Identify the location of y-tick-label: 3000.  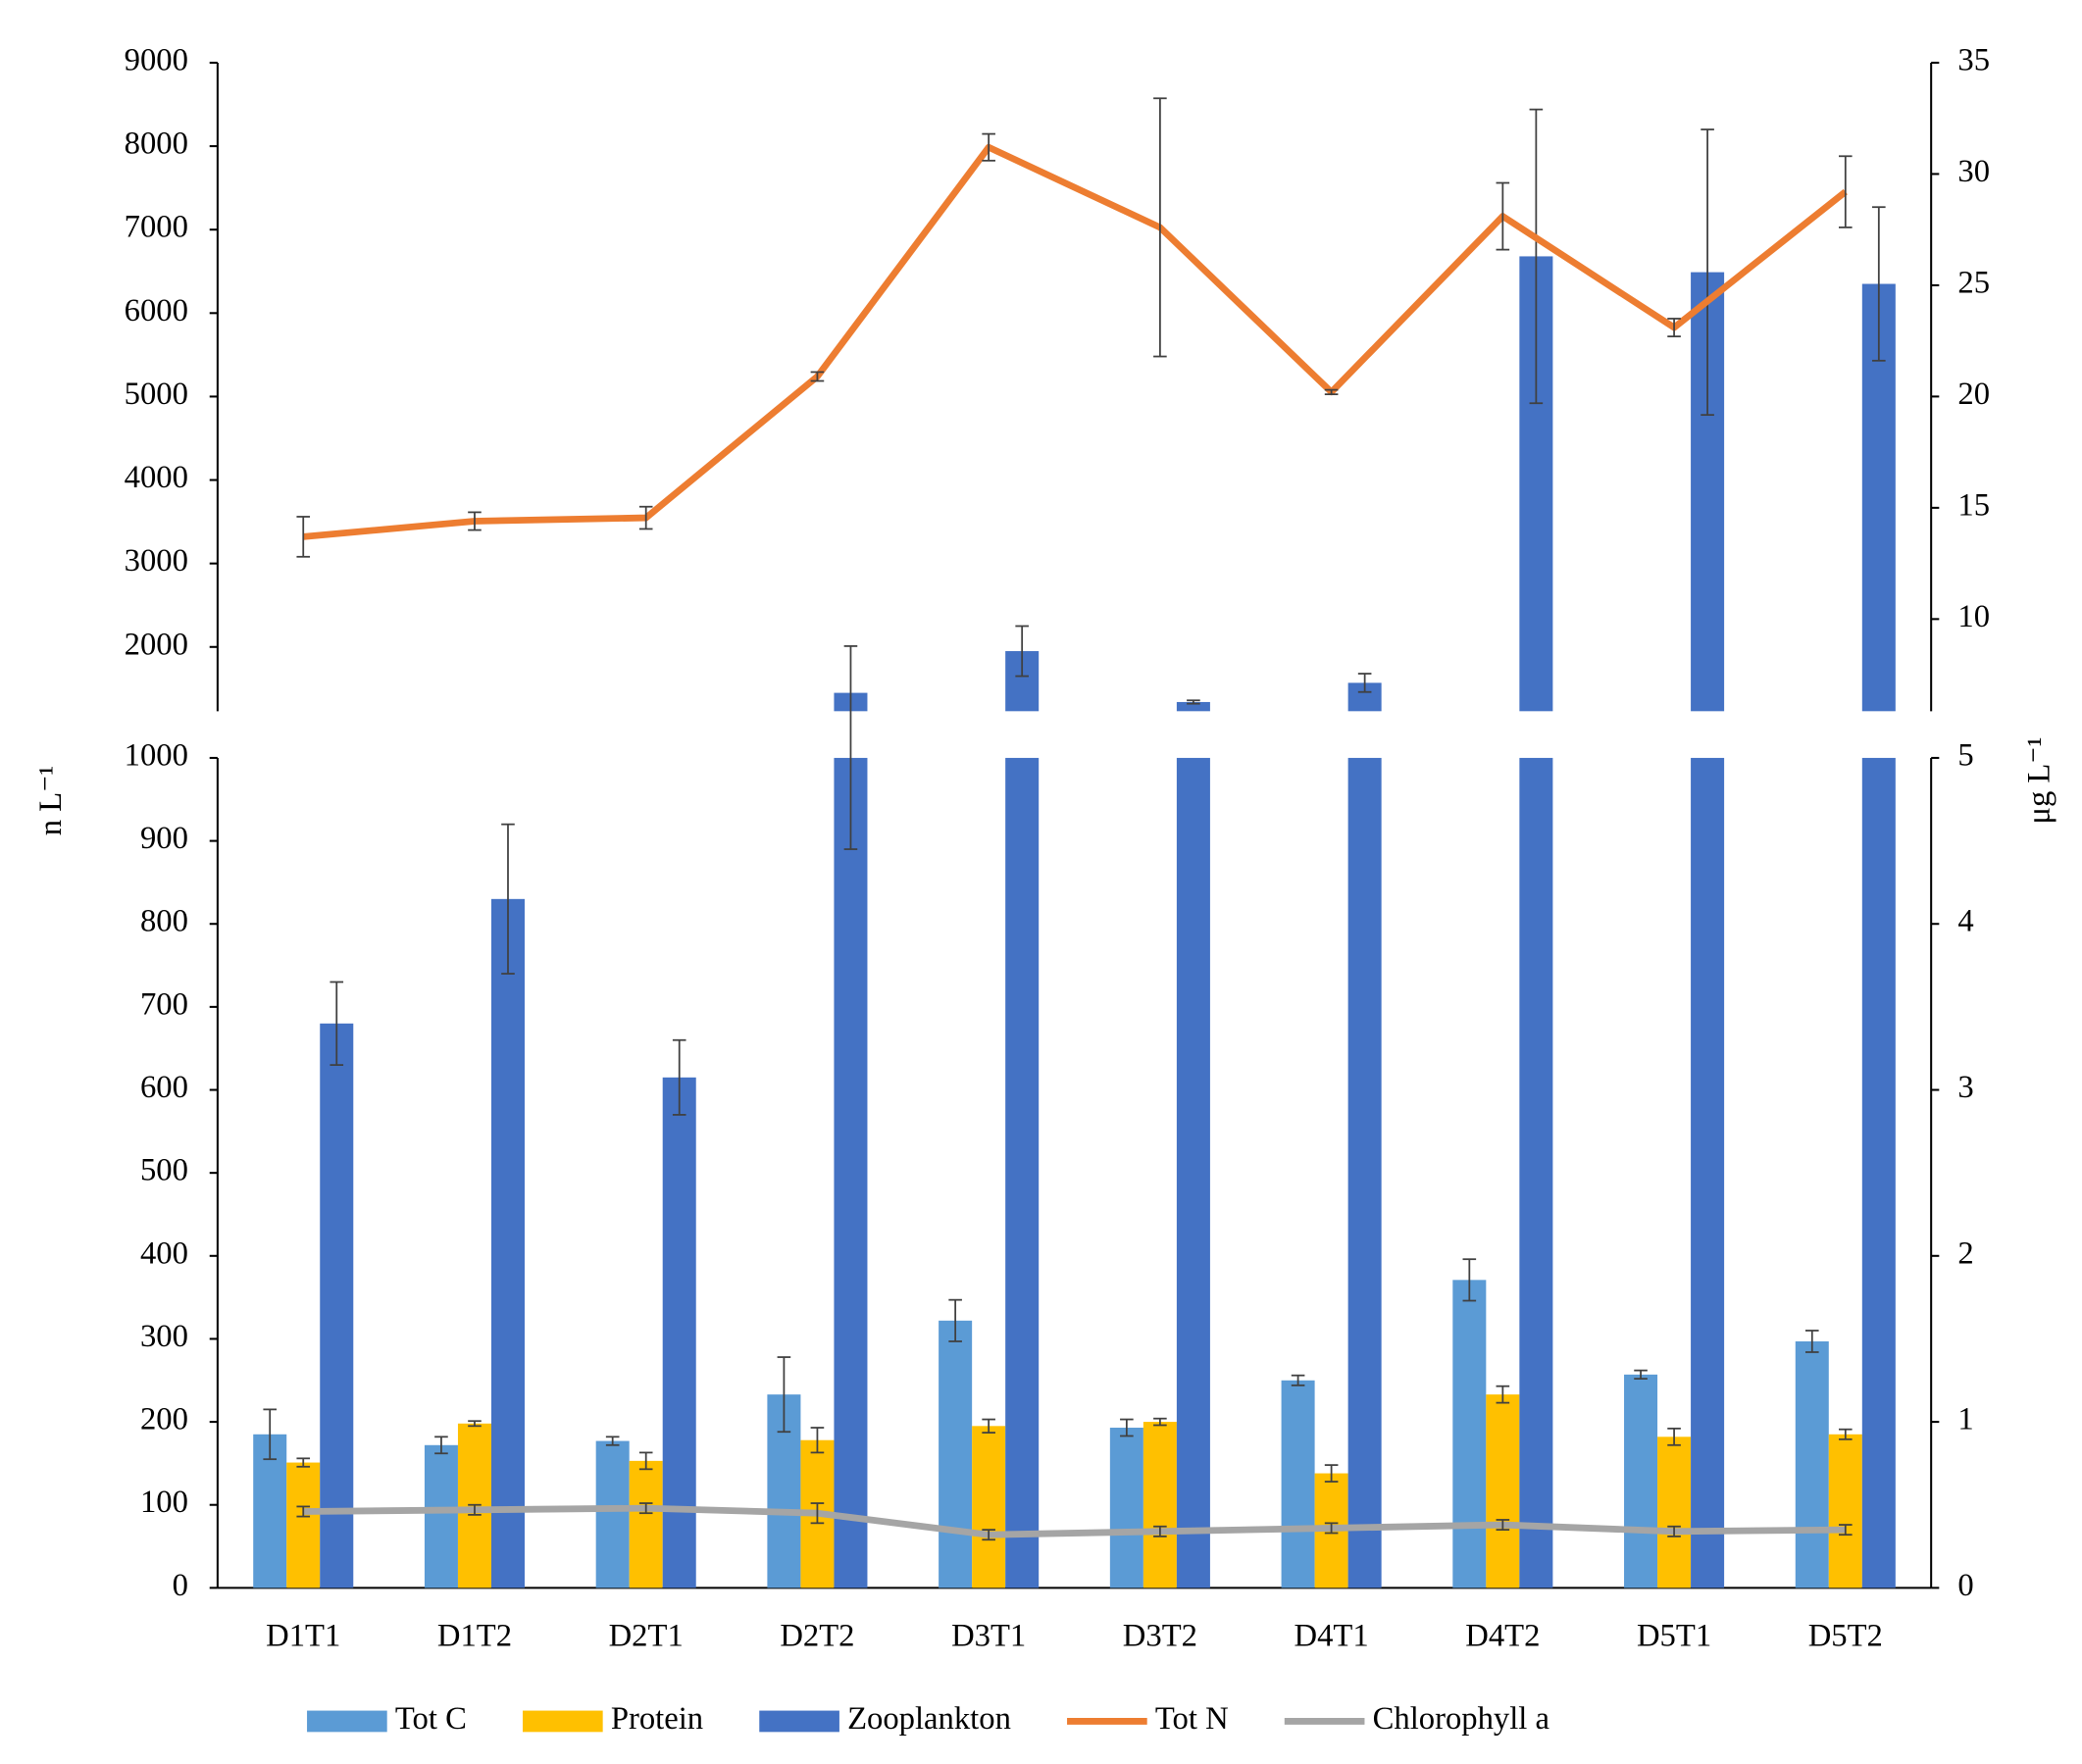
(156, 561).